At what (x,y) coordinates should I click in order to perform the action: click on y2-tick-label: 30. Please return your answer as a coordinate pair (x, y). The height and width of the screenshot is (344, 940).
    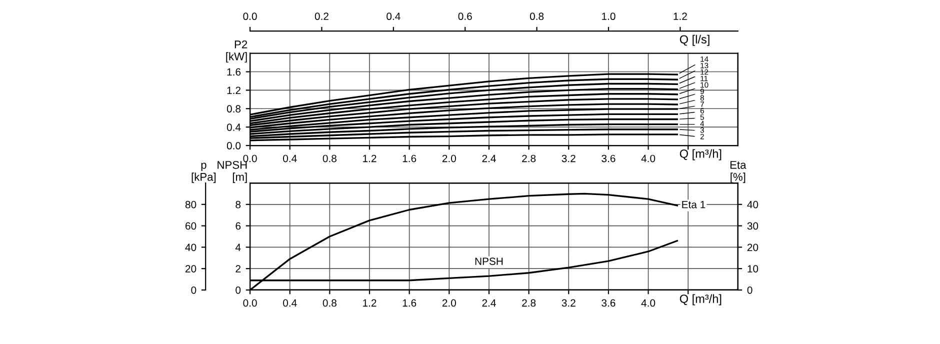
    Looking at the image, I should click on (752, 226).